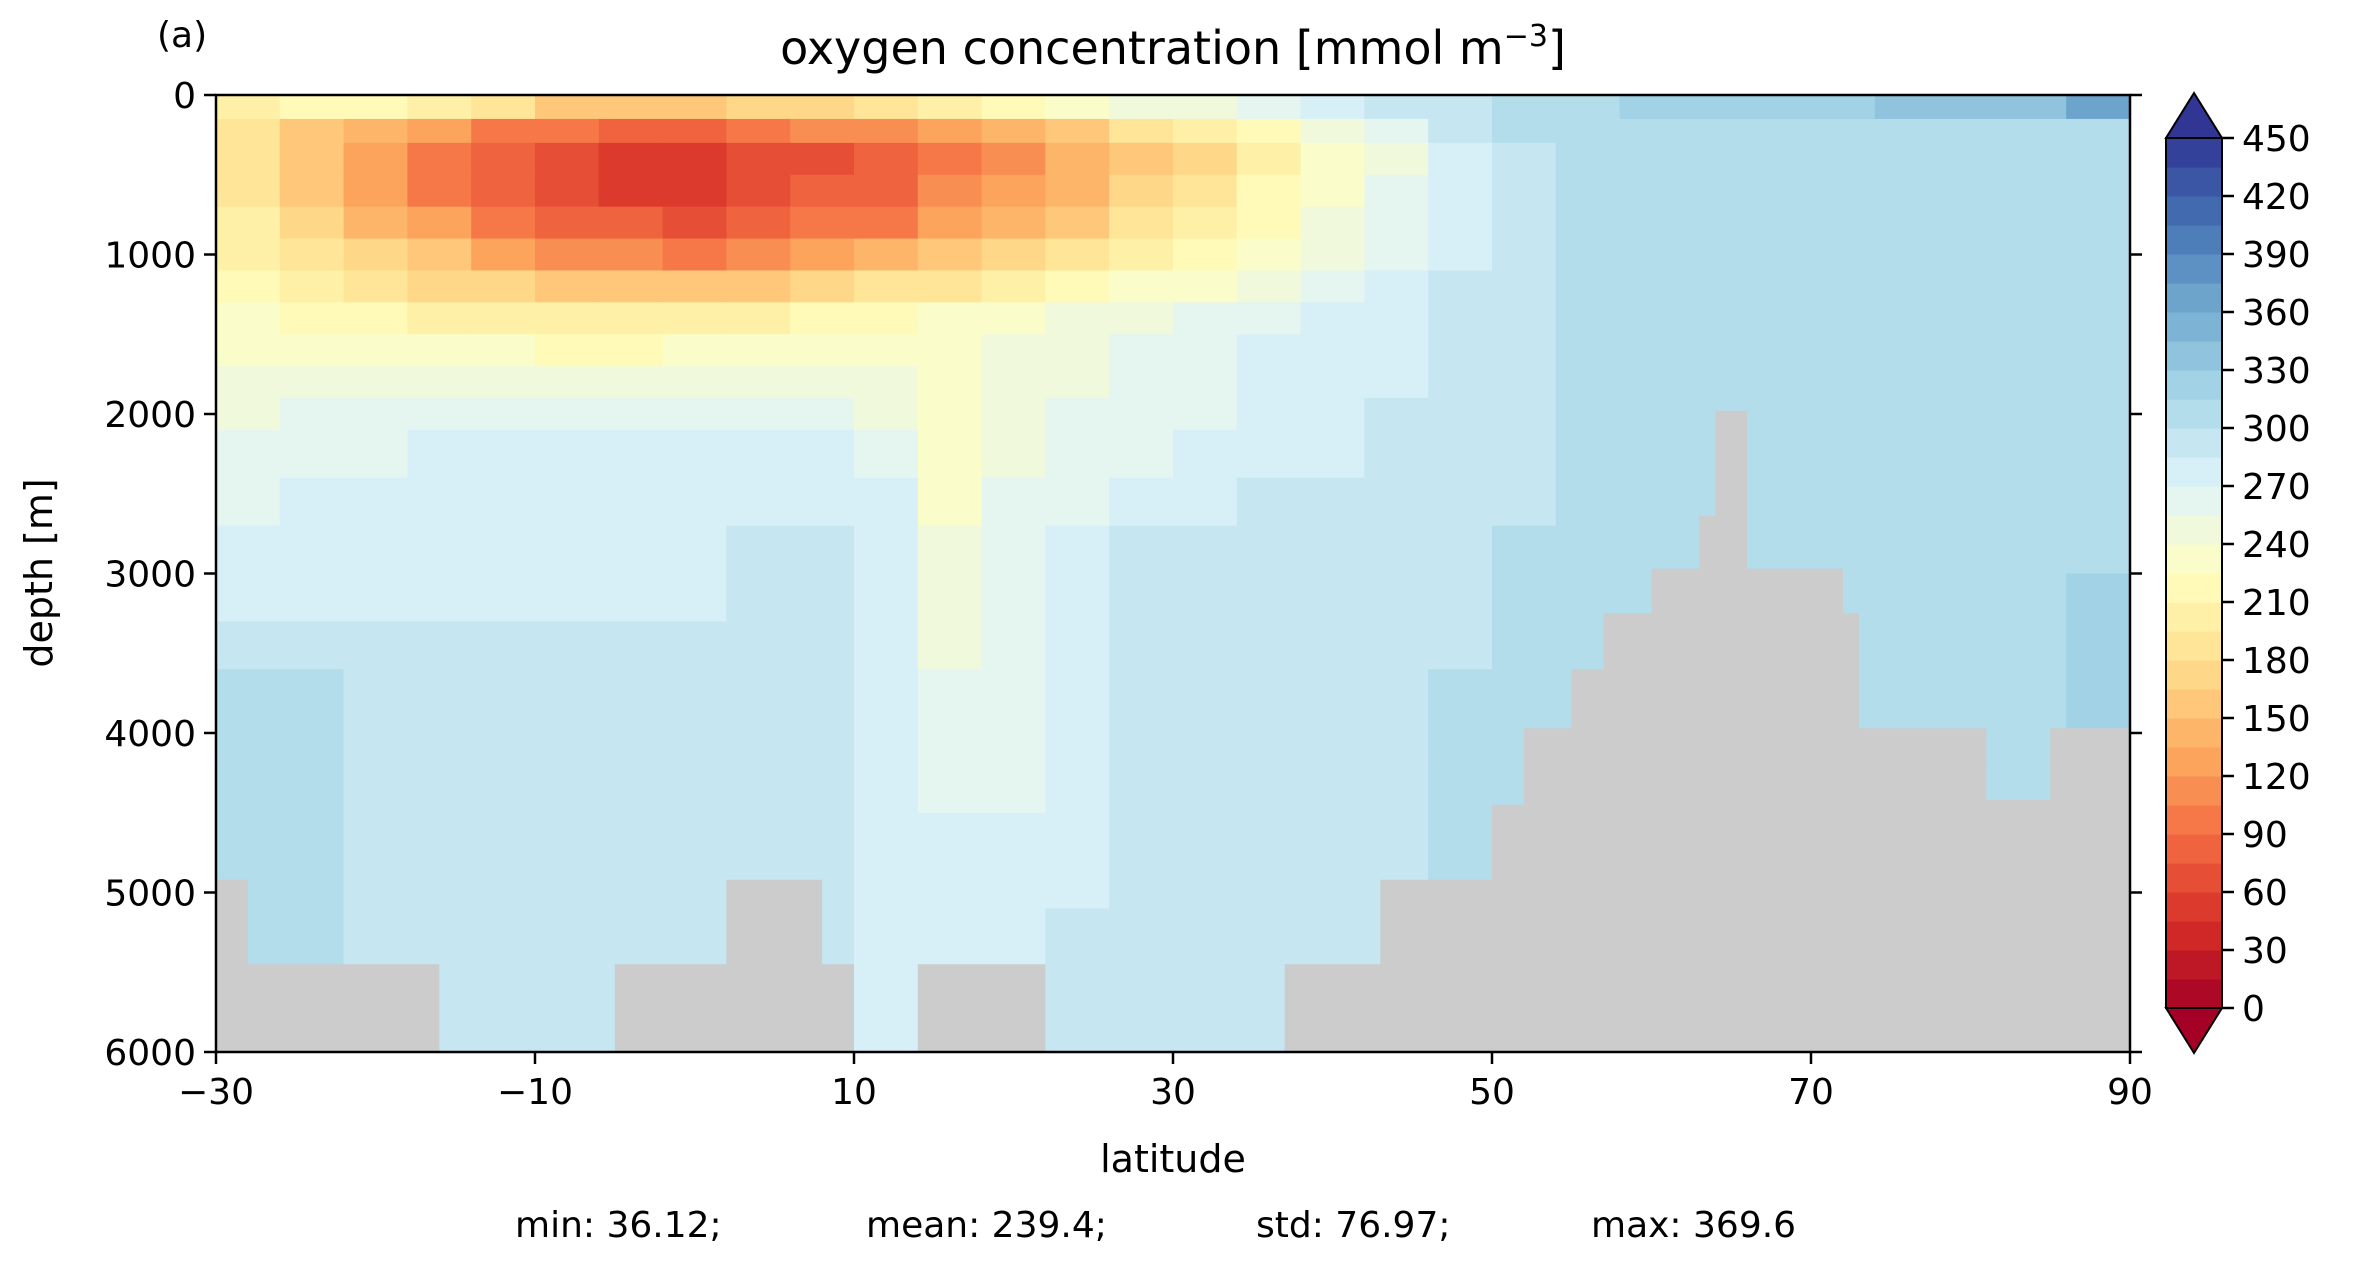 Image resolution: width=2362 pixels, height=1263 pixels. Describe the element at coordinates (2276, 719) in the screenshot. I see `colorbar-tick-label: 150` at that location.